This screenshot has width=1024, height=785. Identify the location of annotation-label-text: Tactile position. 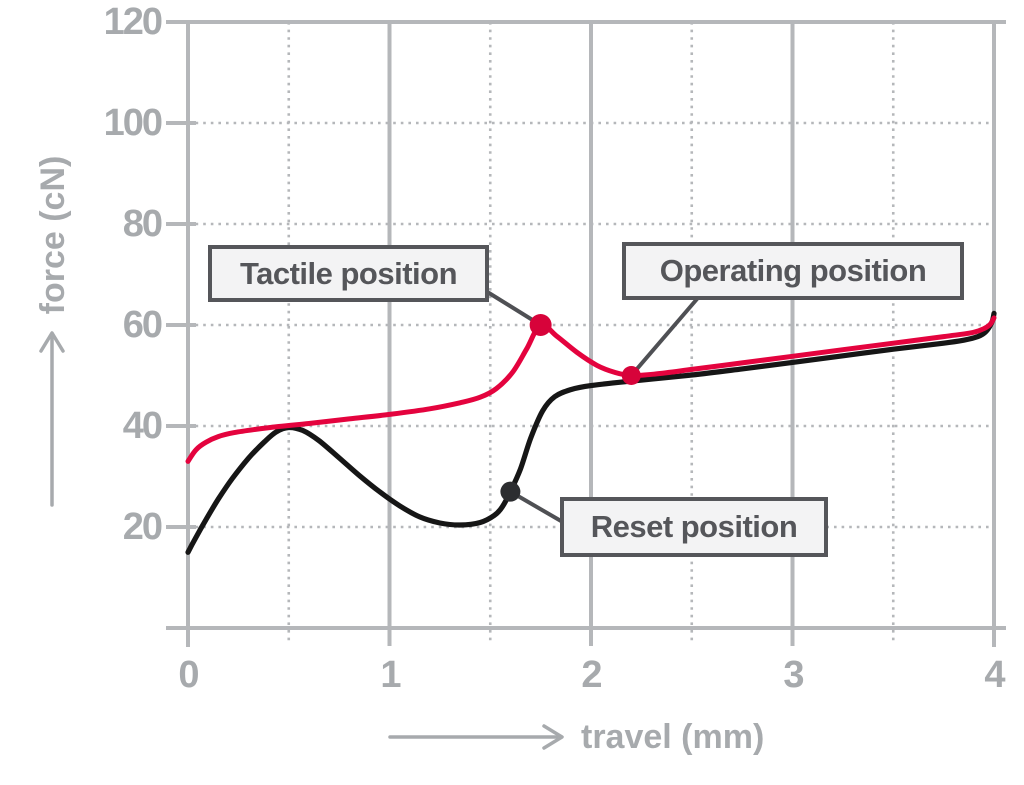
(348, 273).